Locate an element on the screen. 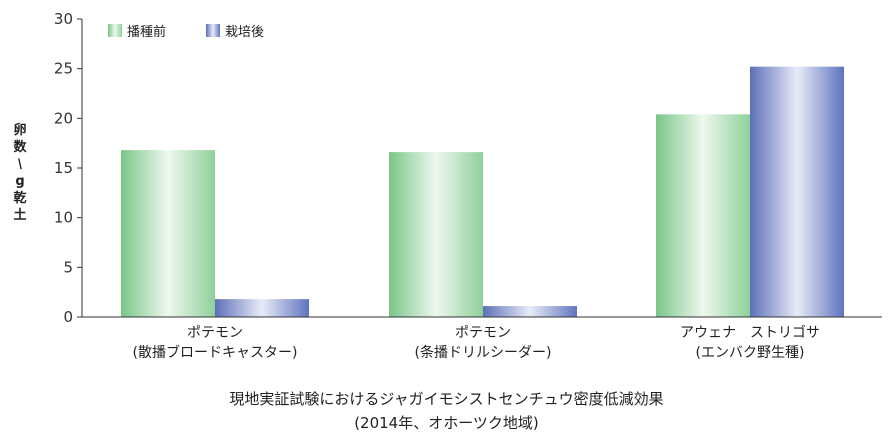 The image size is (893, 445). legend-label: 播種前 is located at coordinates (146, 32).